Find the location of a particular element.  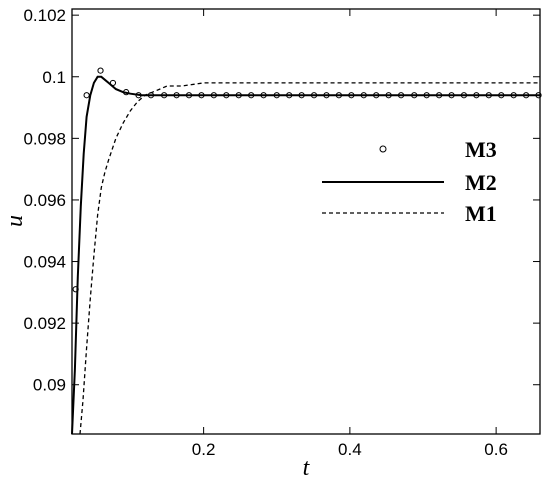

y-tick-label: 0.102 is located at coordinates (44, 15).